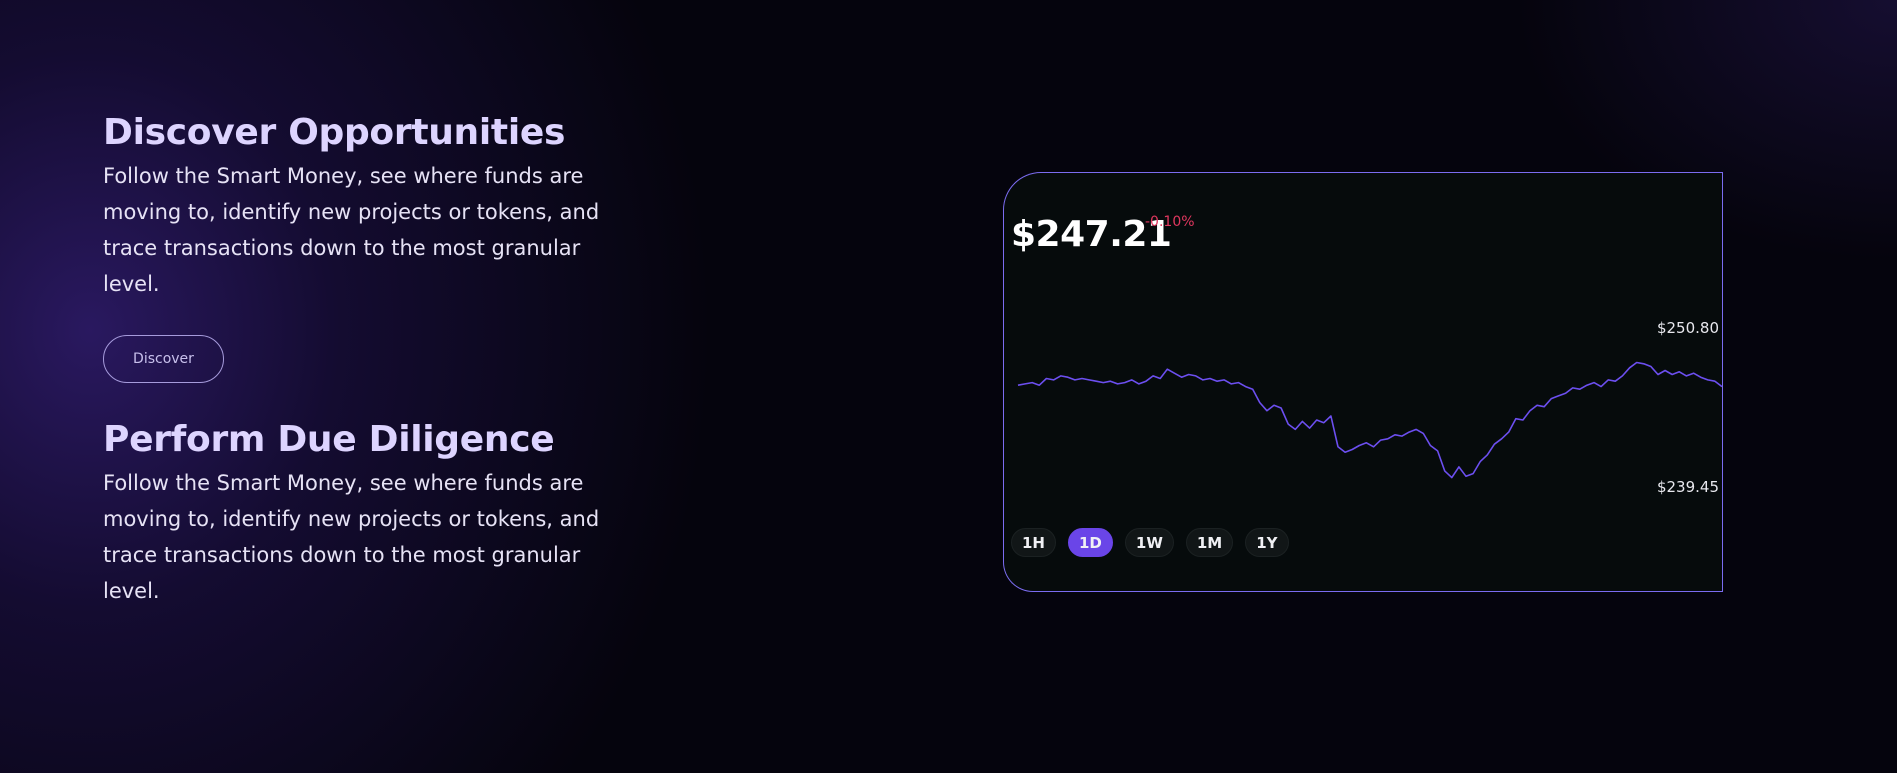 Image resolution: width=1897 pixels, height=773 pixels. What do you see at coordinates (1687, 487) in the screenshot?
I see `low-price-label: $239.45` at bounding box center [1687, 487].